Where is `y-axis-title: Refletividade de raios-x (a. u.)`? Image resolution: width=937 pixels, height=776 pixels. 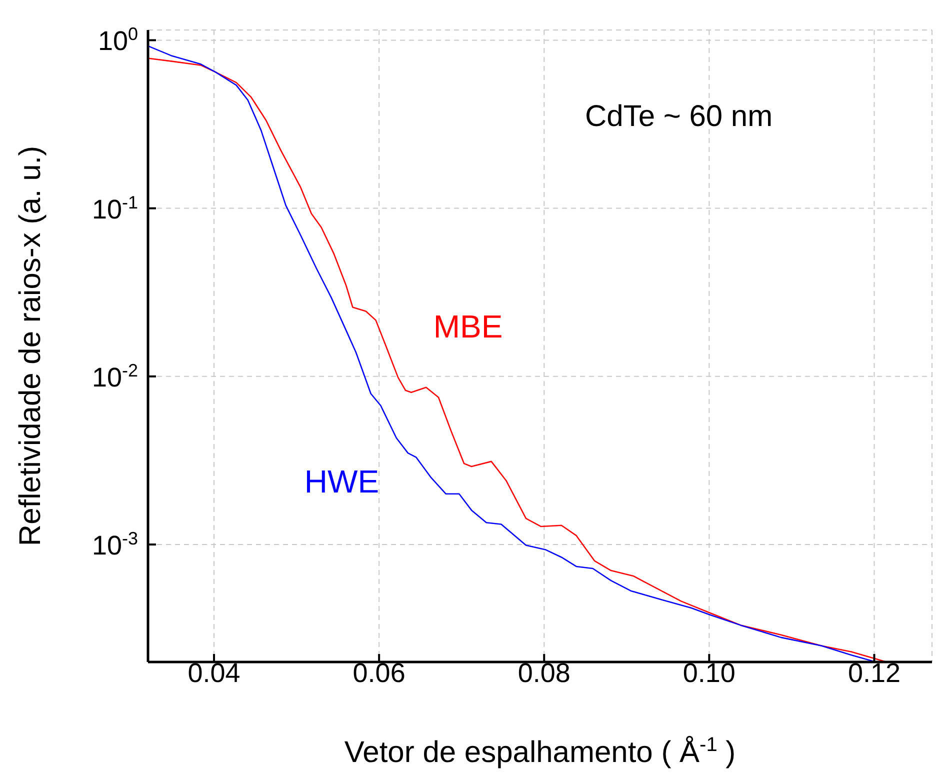 y-axis-title: Refletividade de raios-x (a. u.) is located at coordinates (30, 346).